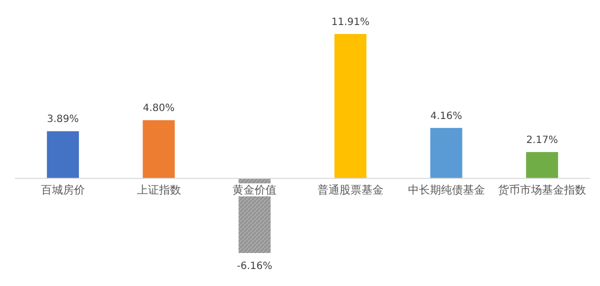  Describe the element at coordinates (158, 189) in the screenshot. I see `x-tick-label: 上证指数` at that location.